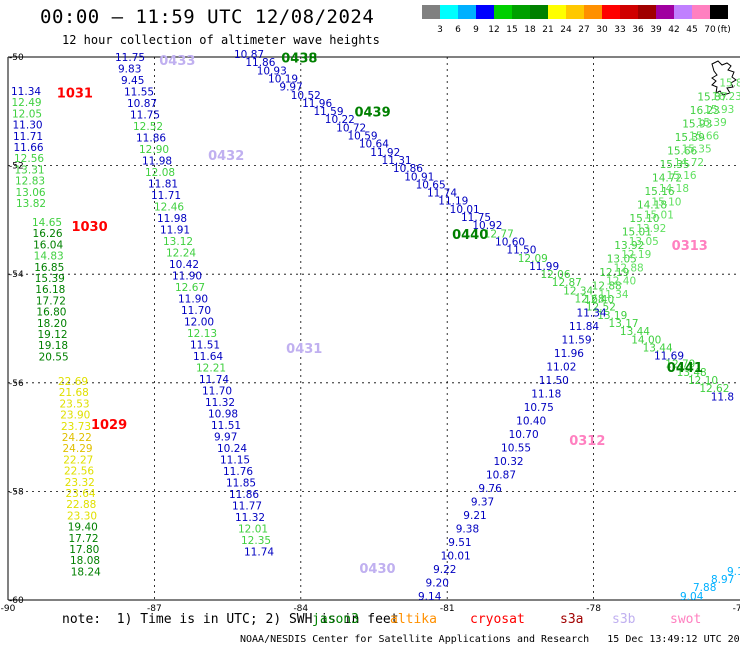  What do you see at coordinates (51, 301) in the screenshot?
I see `track-value-1030: 17.72` at bounding box center [51, 301].